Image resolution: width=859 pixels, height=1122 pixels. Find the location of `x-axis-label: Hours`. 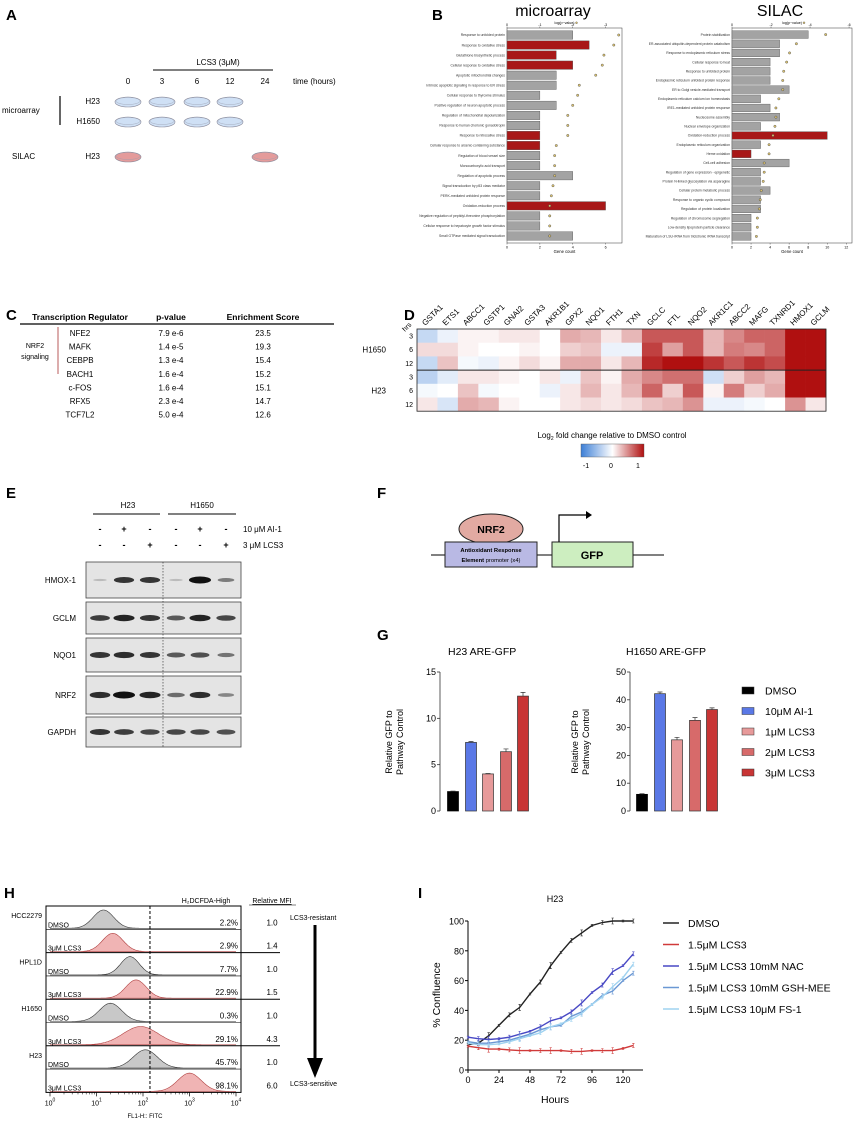

x-axis-label: Hours is located at coordinates (555, 1100).